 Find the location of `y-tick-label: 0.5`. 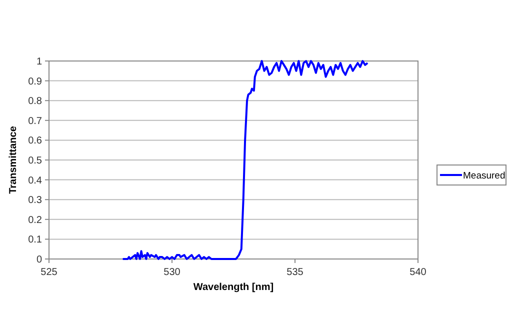

y-tick-label: 0.5 is located at coordinates (35, 161).